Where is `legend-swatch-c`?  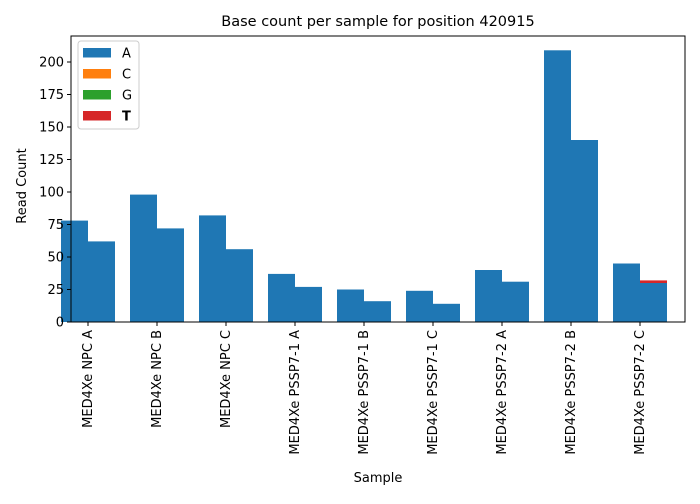 legend-swatch-c is located at coordinates (97, 74).